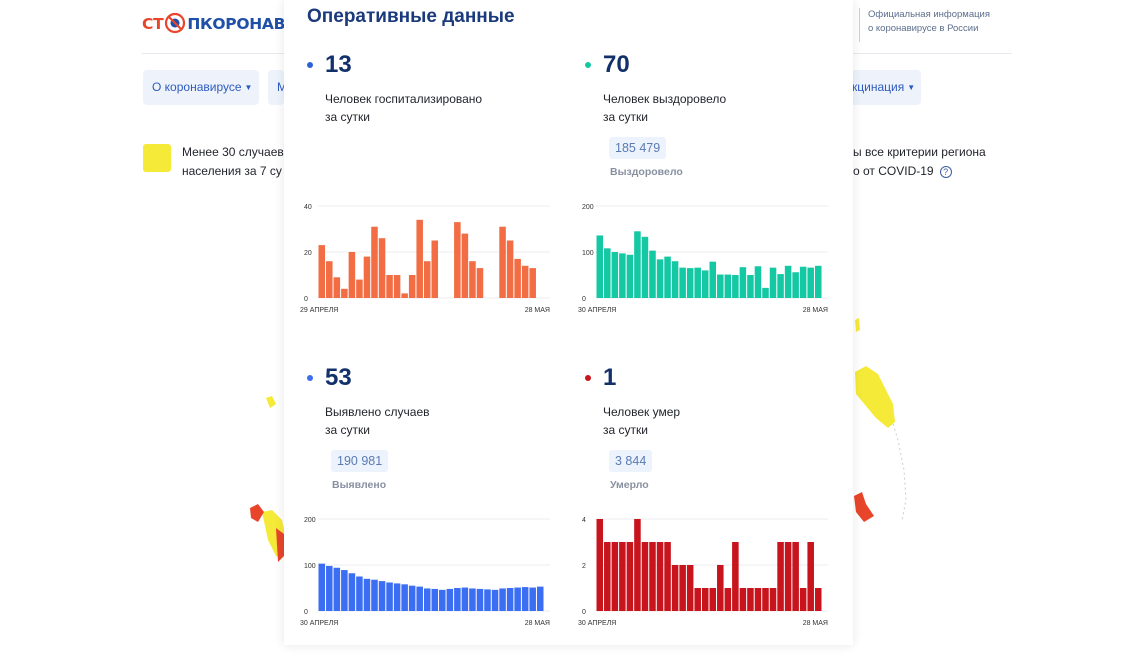 Image resolution: width=1147 pixels, height=661 pixels. I want to click on died-label-line2: за сутки, so click(625, 430).